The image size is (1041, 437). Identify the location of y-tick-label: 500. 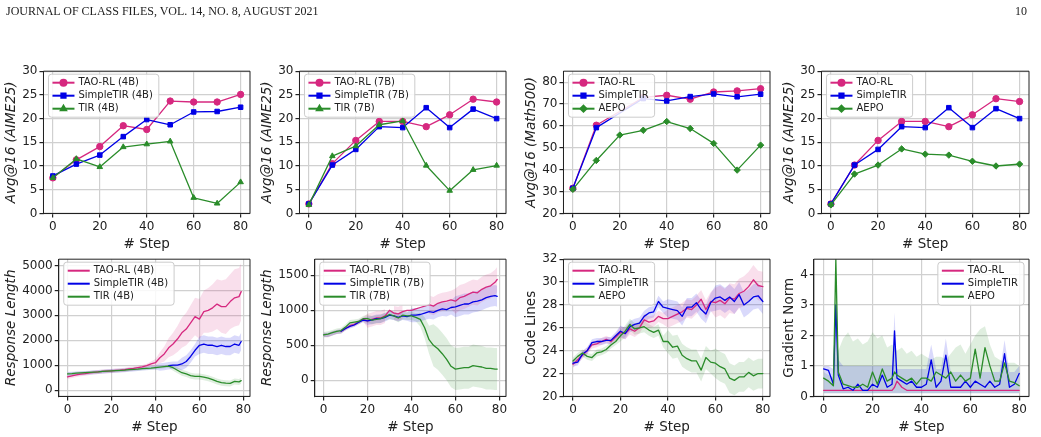
(297, 344).